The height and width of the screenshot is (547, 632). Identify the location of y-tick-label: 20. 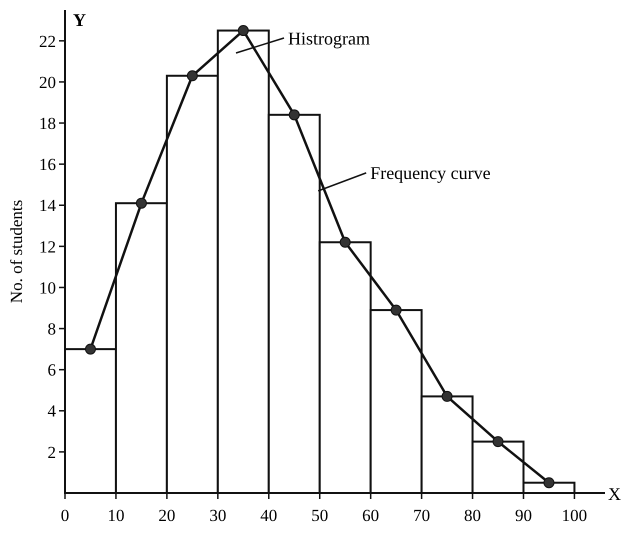
(47, 82).